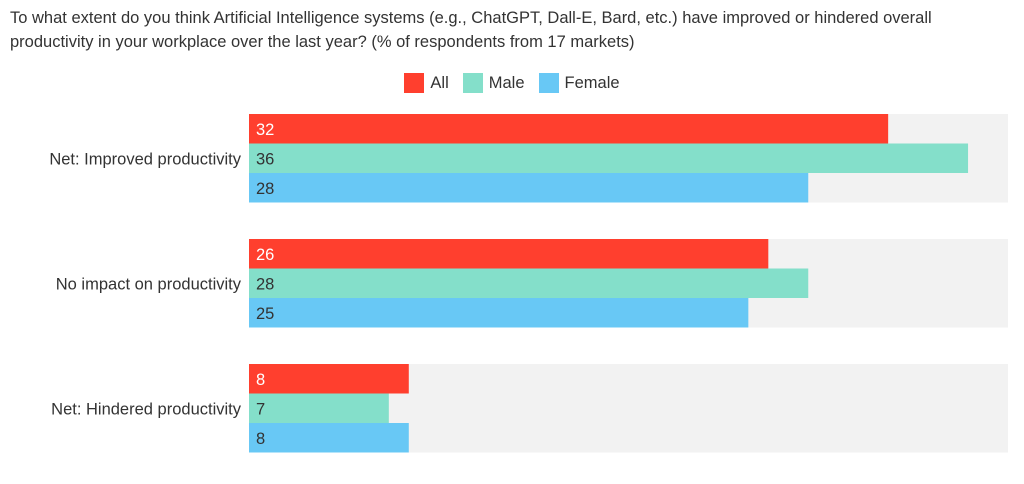 This screenshot has height=484, width=1024. Describe the element at coordinates (548, 83) in the screenshot. I see `legend-swatch-female` at that location.